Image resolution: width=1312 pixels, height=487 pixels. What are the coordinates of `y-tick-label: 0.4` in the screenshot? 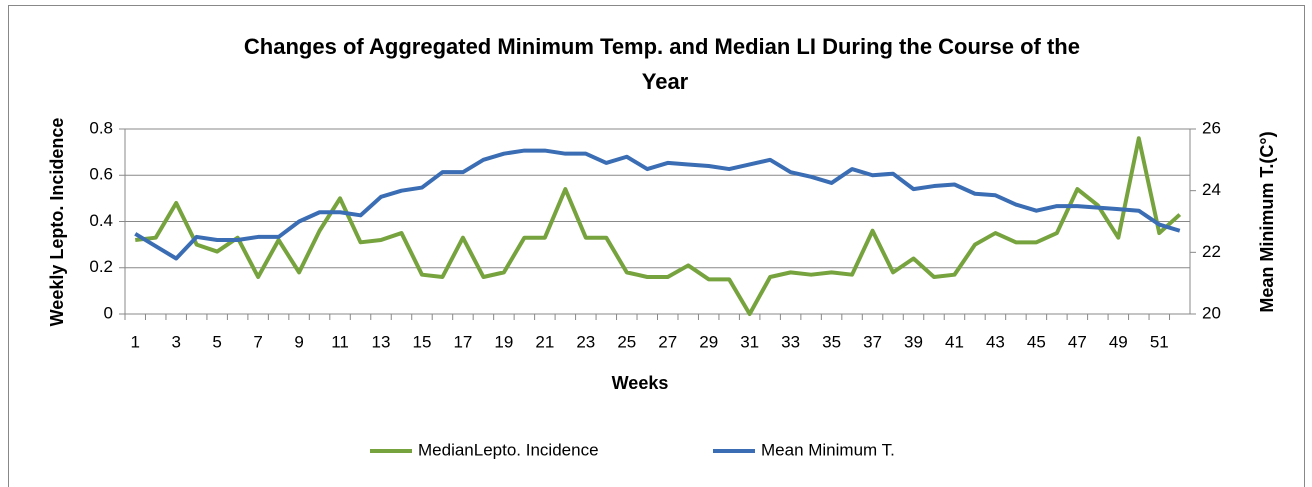 It's located at (101, 220).